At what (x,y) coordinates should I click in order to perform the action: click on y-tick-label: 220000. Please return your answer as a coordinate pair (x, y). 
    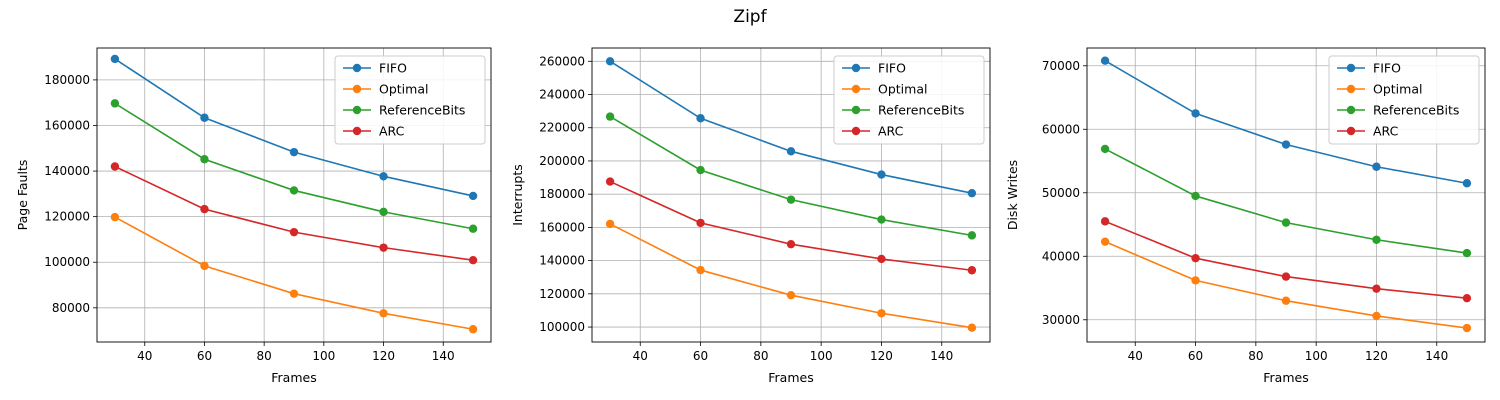
    Looking at the image, I should click on (562, 128).